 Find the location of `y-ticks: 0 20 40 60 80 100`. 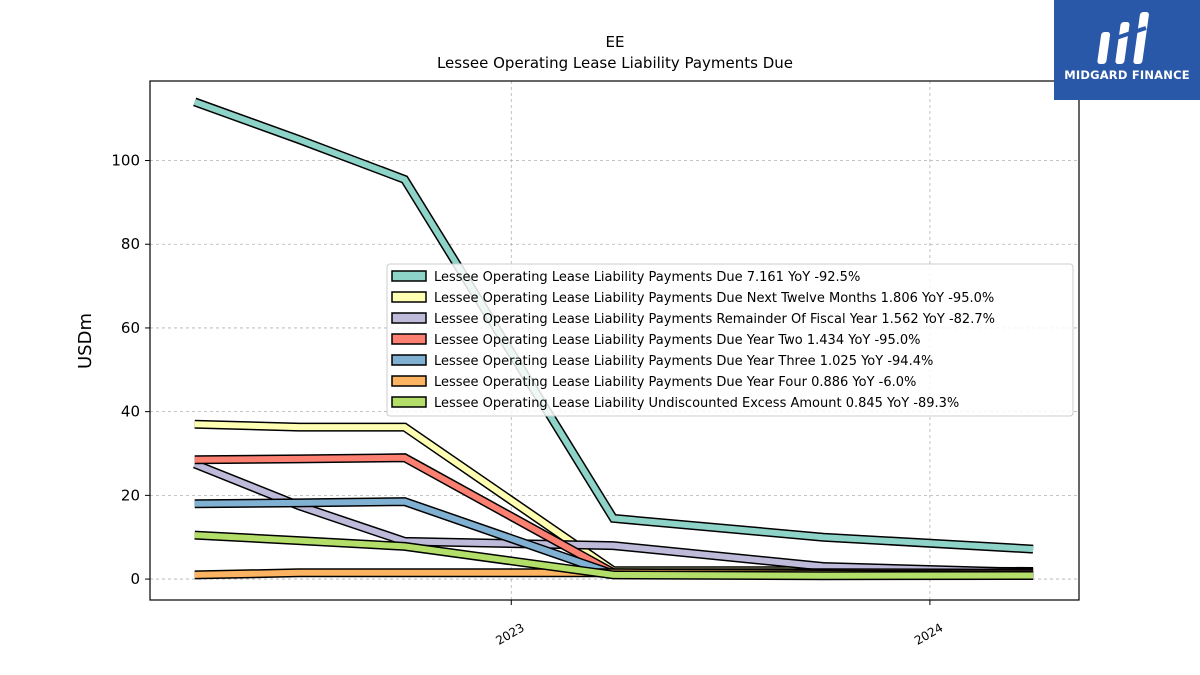

y-ticks: 0 20 40 60 80 100 is located at coordinates (130, 370).